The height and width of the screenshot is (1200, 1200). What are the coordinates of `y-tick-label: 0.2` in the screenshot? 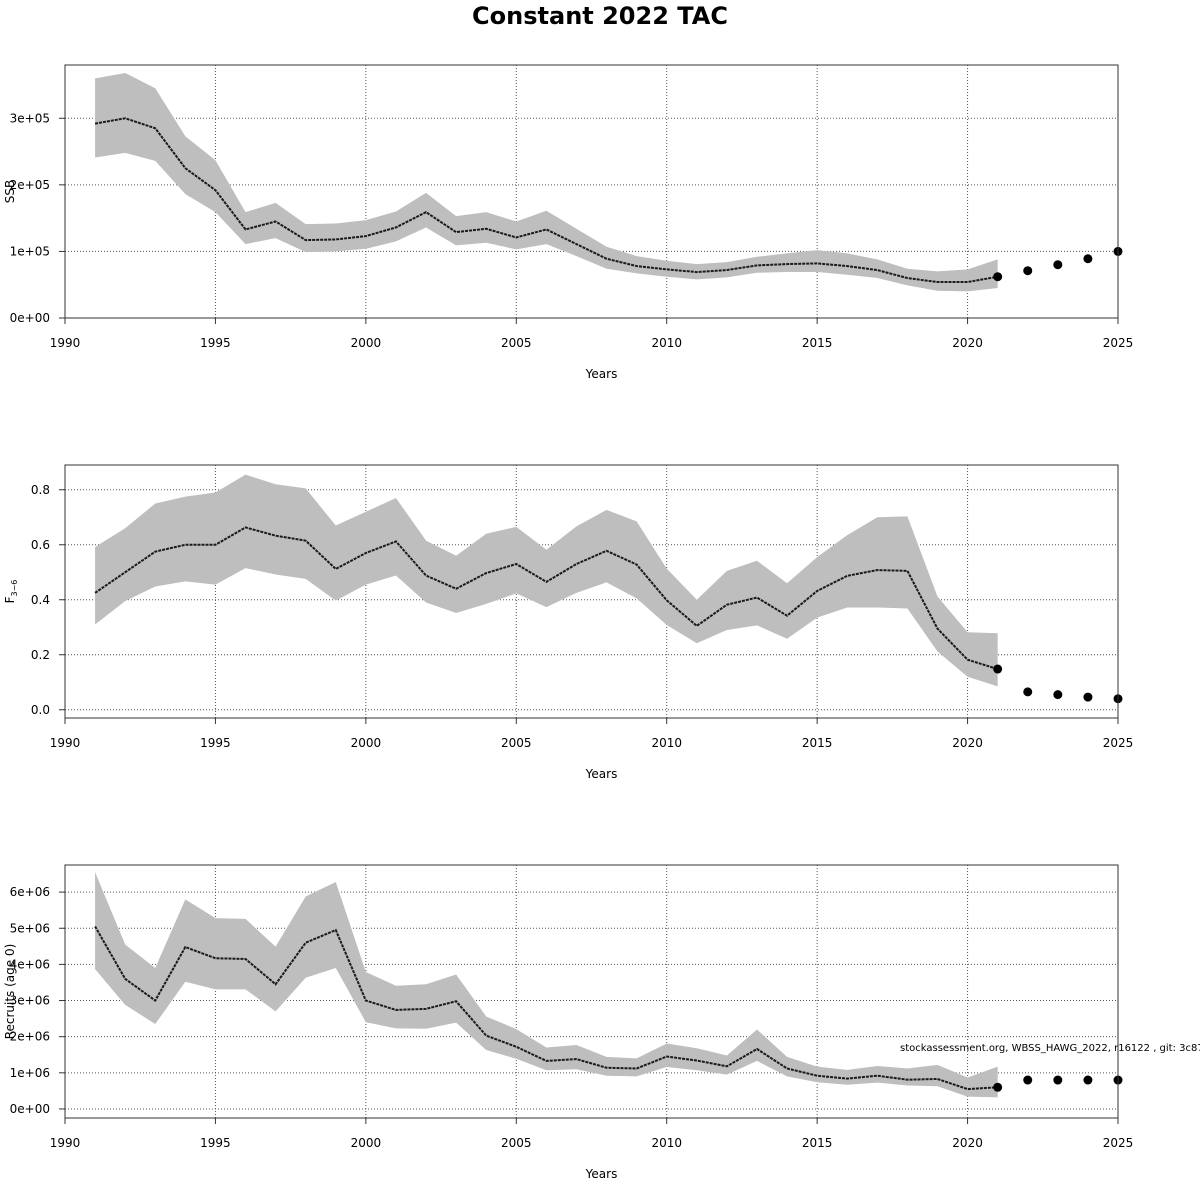 It's located at (40, 655).